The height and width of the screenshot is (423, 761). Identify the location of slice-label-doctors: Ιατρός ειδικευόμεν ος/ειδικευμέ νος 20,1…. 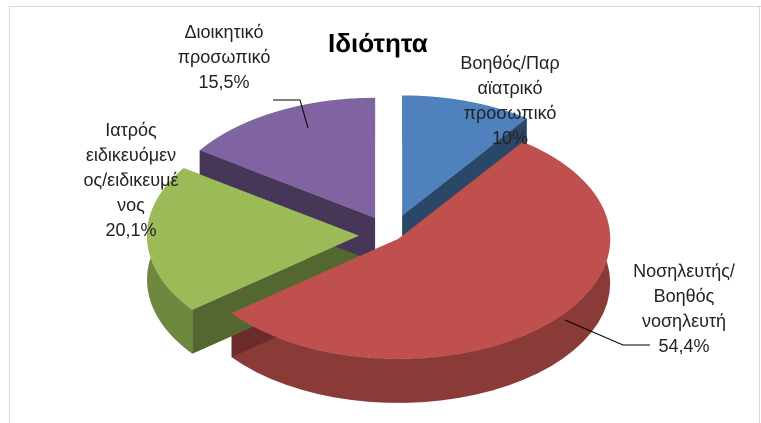
(131, 180).